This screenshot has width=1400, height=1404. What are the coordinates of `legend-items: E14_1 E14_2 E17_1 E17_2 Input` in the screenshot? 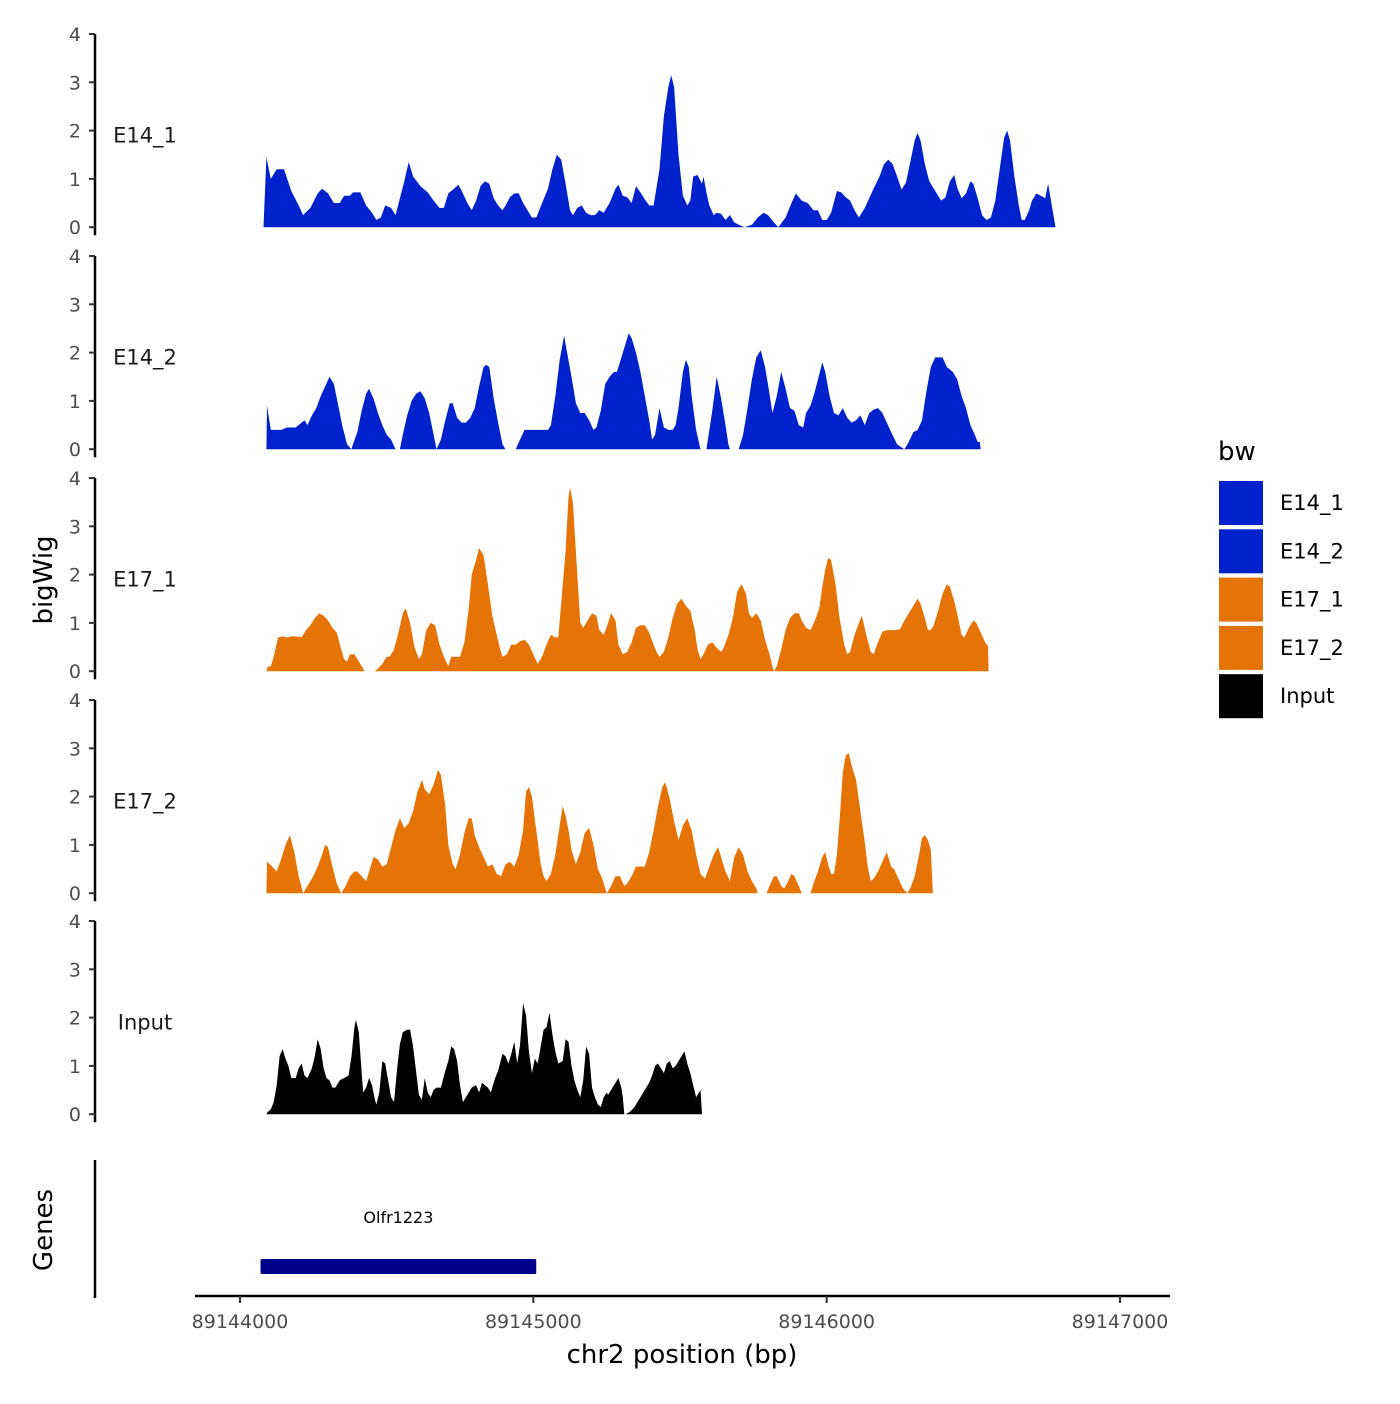 It's located at (1281, 600).